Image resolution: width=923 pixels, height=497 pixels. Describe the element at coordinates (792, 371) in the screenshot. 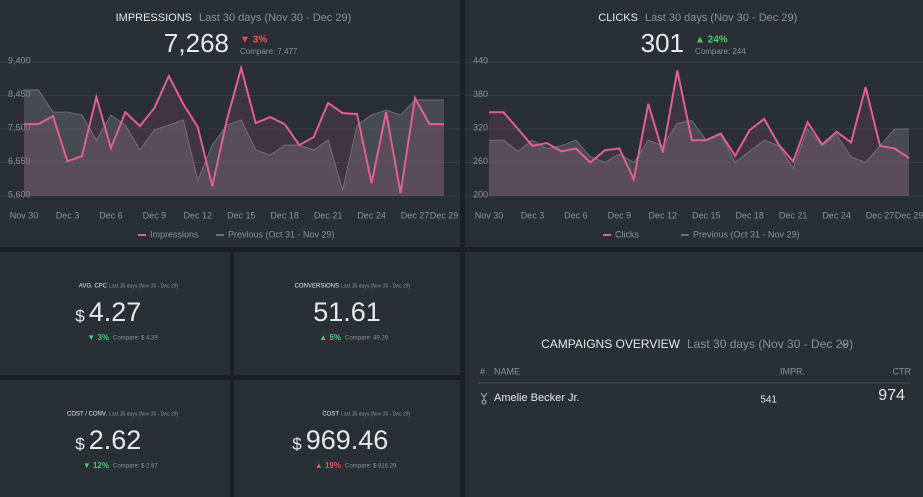

I see `column-header: IMPR.` at that location.